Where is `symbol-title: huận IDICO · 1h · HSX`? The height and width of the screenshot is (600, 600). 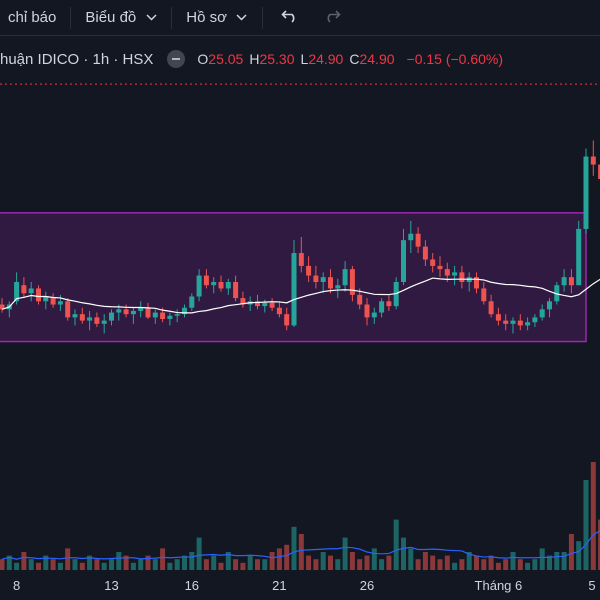
symbol-title: huận IDICO · 1h · HSX is located at coordinates (77, 59).